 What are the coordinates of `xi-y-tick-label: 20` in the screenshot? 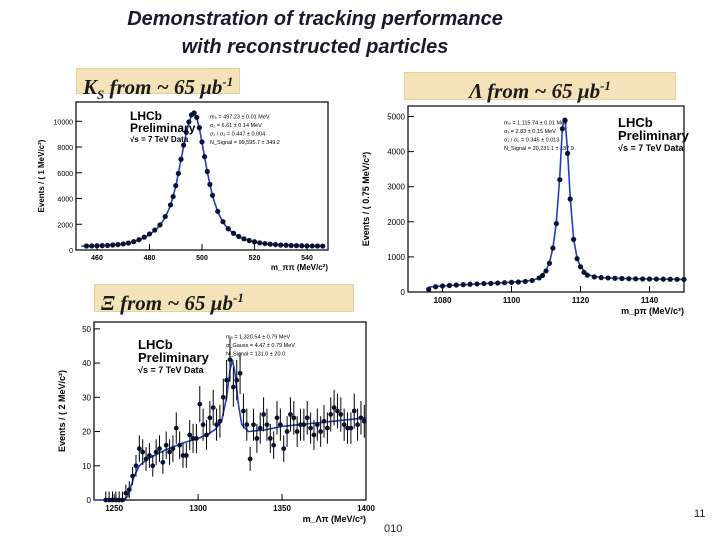 It's located at (86, 432).